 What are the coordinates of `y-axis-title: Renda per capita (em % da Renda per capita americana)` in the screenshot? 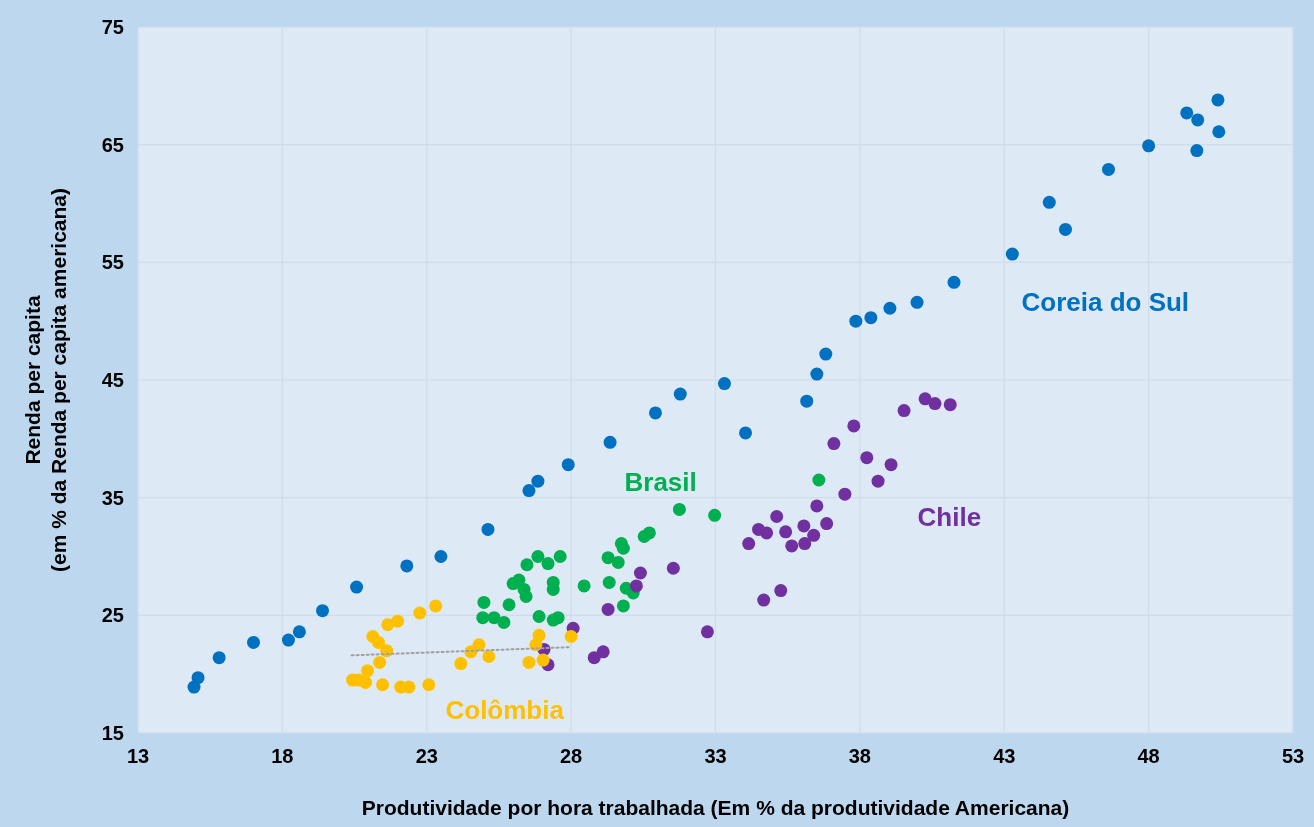 It's located at (45, 380).